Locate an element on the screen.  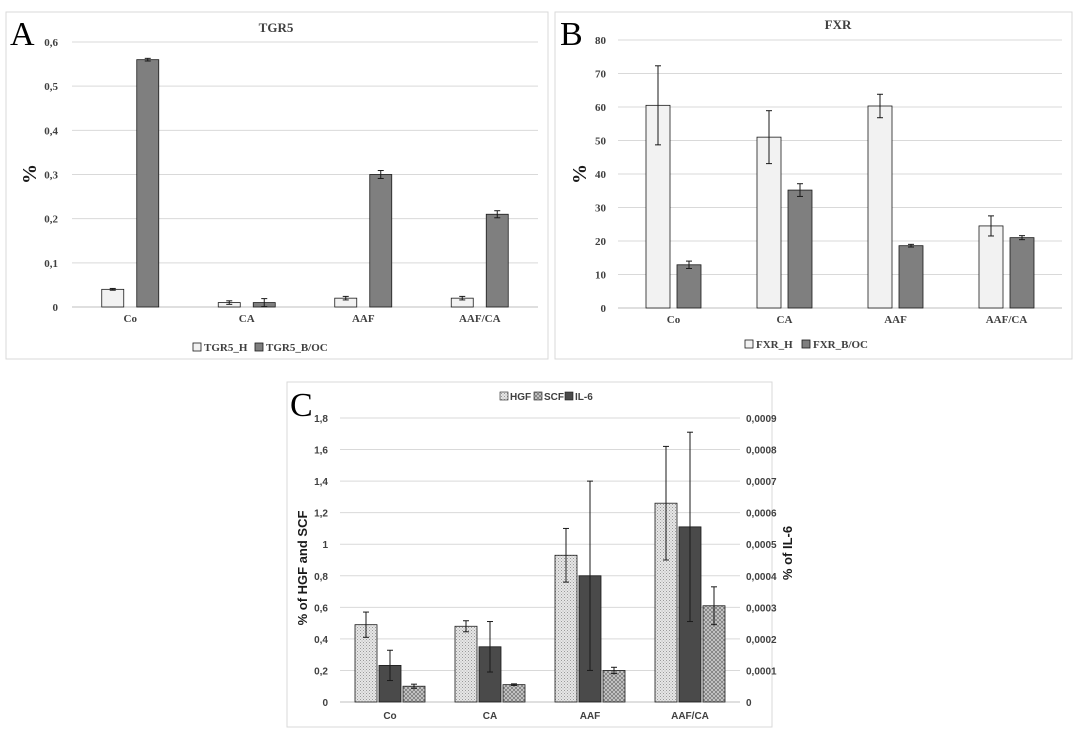
panel-c-y2tick-label: 0,0002 is located at coordinates (761, 640).